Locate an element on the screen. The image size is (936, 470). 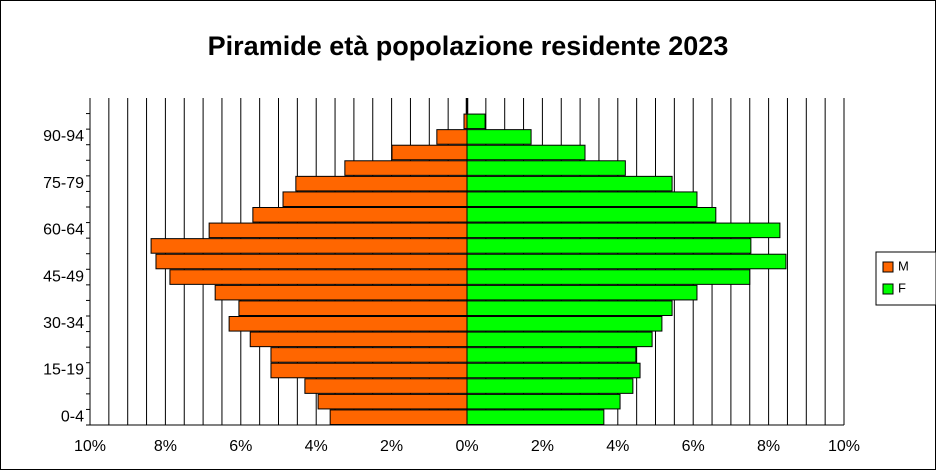
y-tick-label: 75-79 is located at coordinates (63, 183).